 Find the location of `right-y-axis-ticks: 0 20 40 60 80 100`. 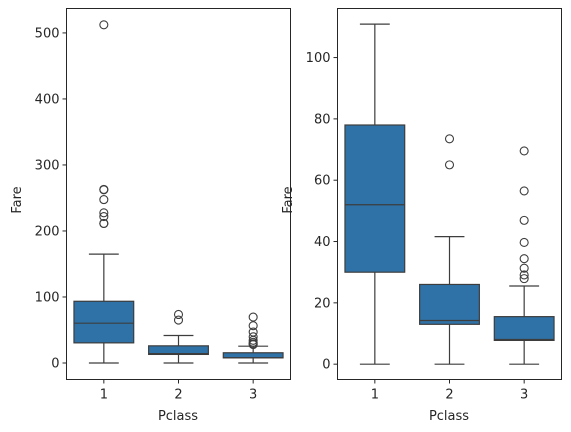

right-y-axis-ticks: 0 20 40 60 80 100 is located at coordinates (322, 212).